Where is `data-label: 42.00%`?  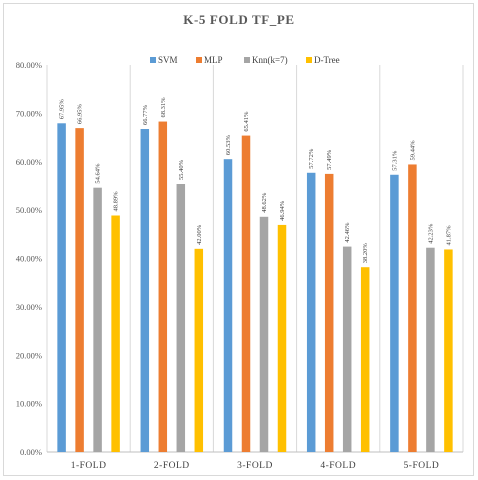
data-label: 42.00% is located at coordinates (199, 234).